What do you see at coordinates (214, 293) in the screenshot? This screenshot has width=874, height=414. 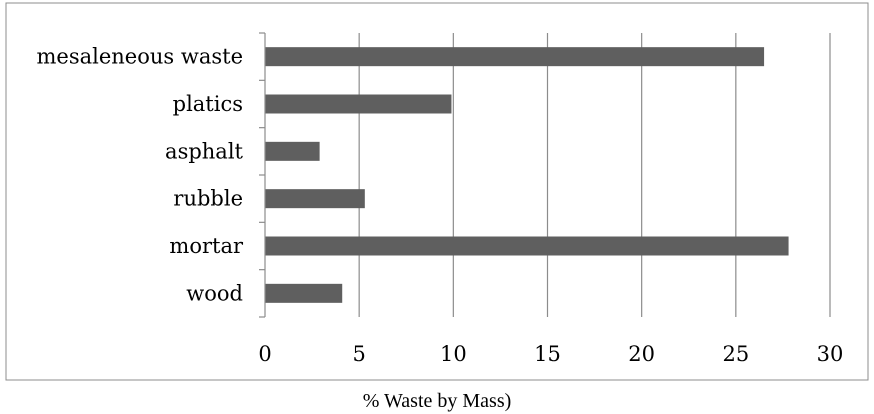 I see `category-label: wood` at bounding box center [214, 293].